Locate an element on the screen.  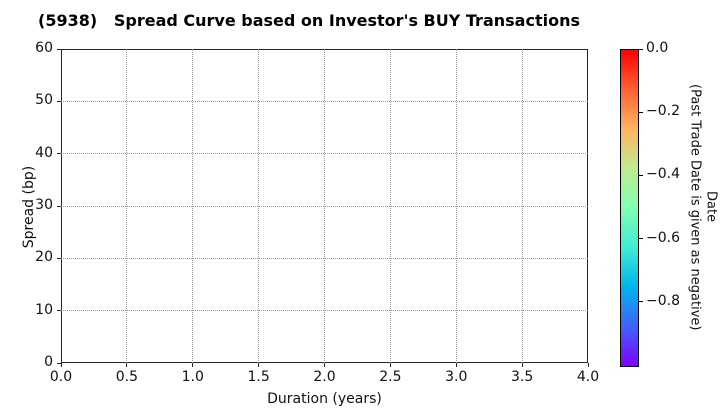
colorbar-tick-label: −0.6 is located at coordinates (663, 237).